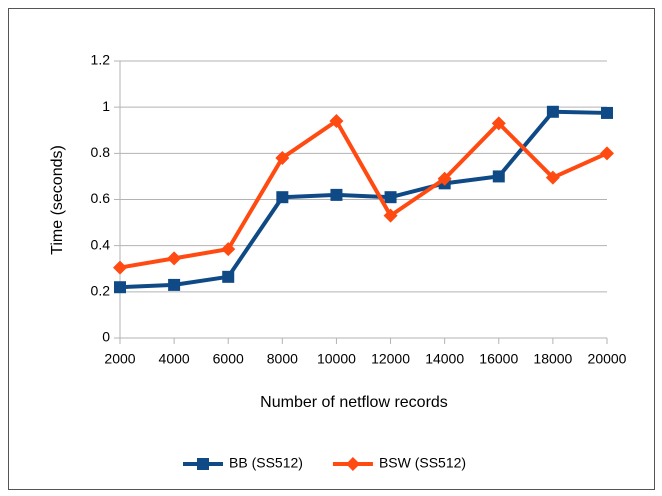 Image resolution: width=662 pixels, height=496 pixels. What do you see at coordinates (119, 359) in the screenshot?
I see `x-tick-label: 2000` at bounding box center [119, 359].